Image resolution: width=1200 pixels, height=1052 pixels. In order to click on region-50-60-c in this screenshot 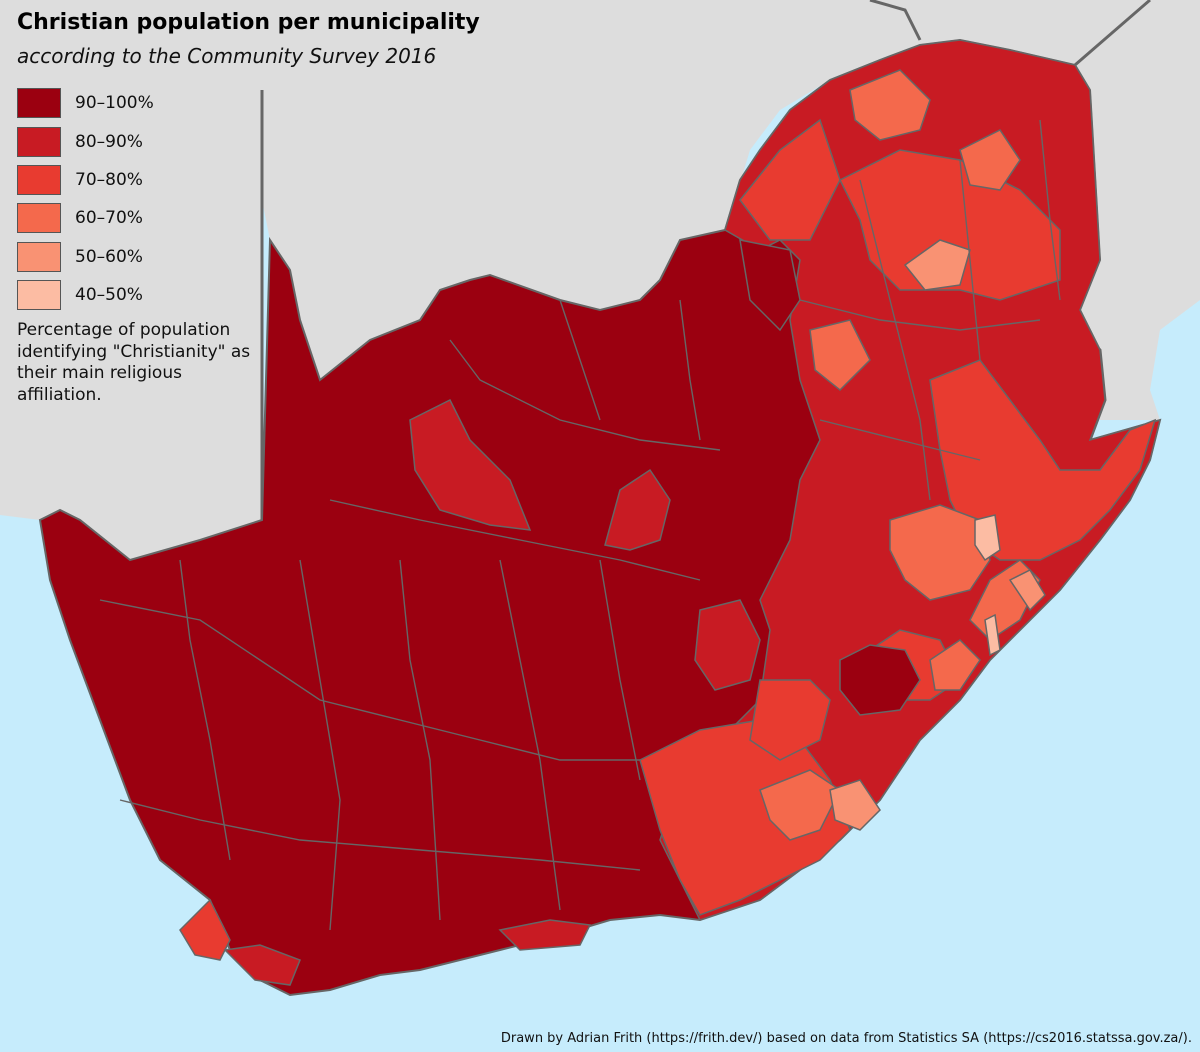, I will do `click(1027, 590)`.